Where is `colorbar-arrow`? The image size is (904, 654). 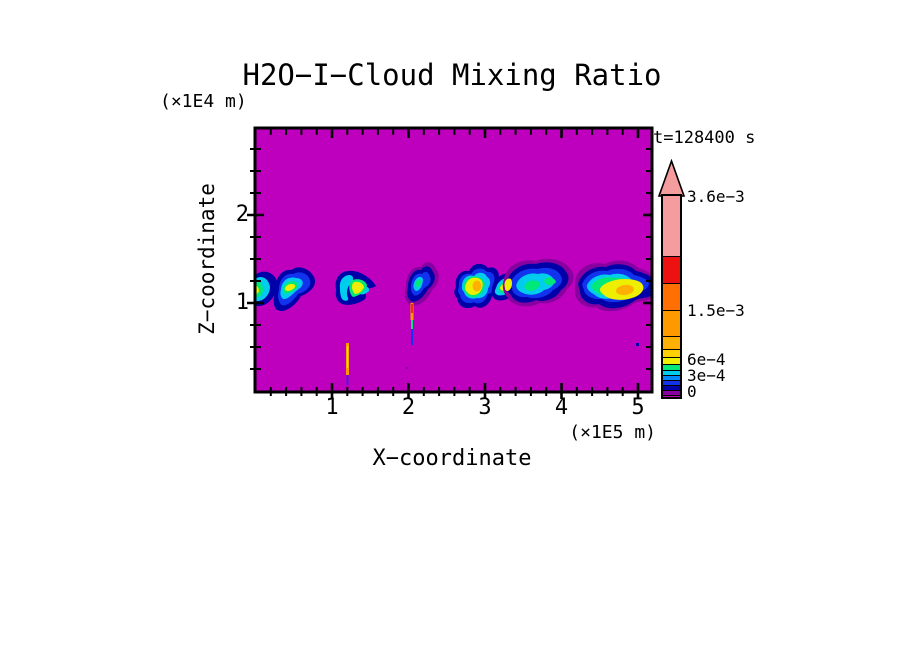
colorbar-arrow is located at coordinates (671, 178).